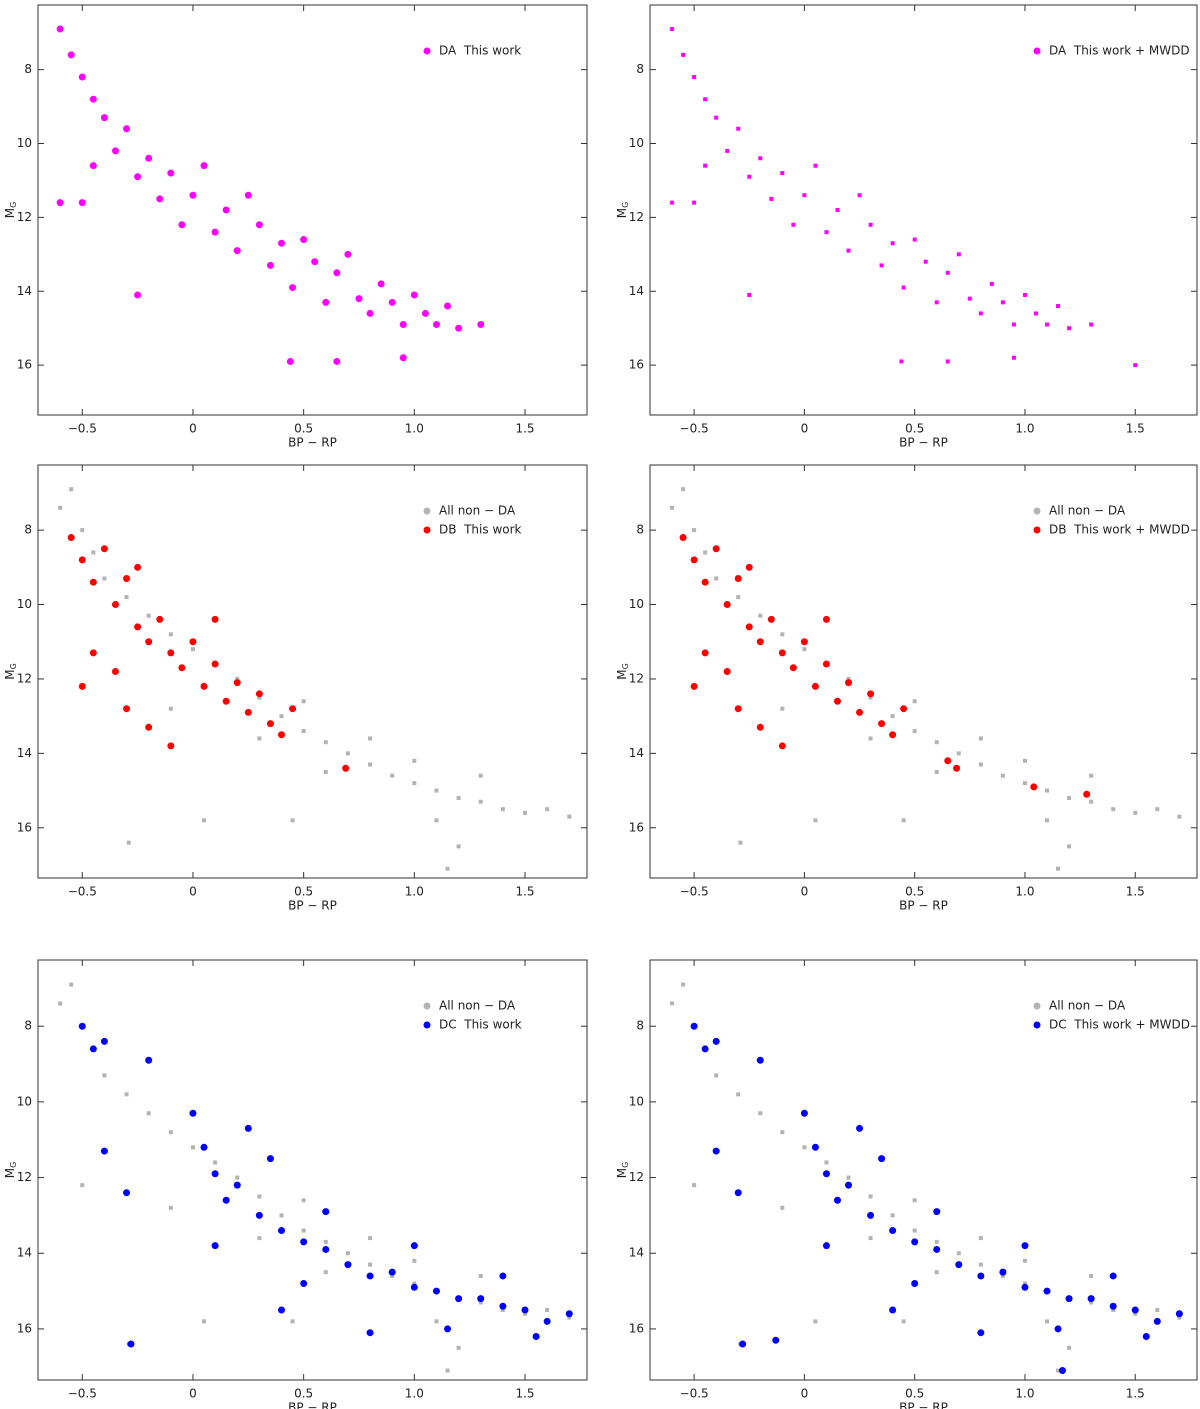  I want to click on y-tick-label: 10, so click(24, 1101).